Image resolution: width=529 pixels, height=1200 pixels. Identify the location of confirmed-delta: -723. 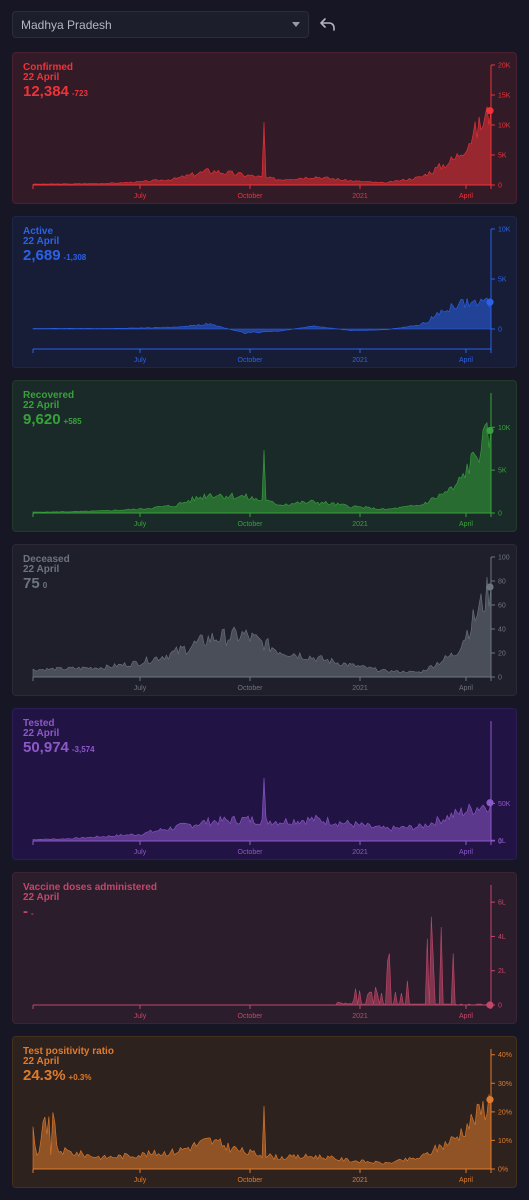
(79, 93).